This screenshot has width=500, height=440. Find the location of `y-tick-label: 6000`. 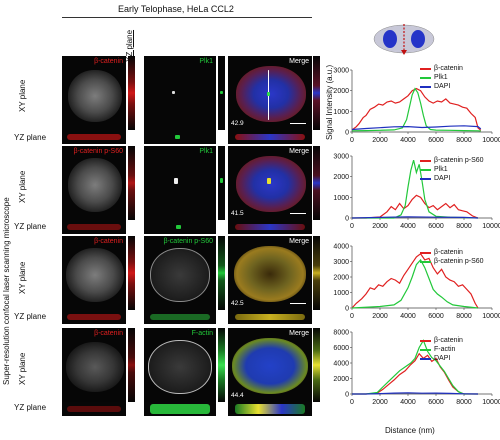

y-tick-label: 6000 is located at coordinates (341, 348).